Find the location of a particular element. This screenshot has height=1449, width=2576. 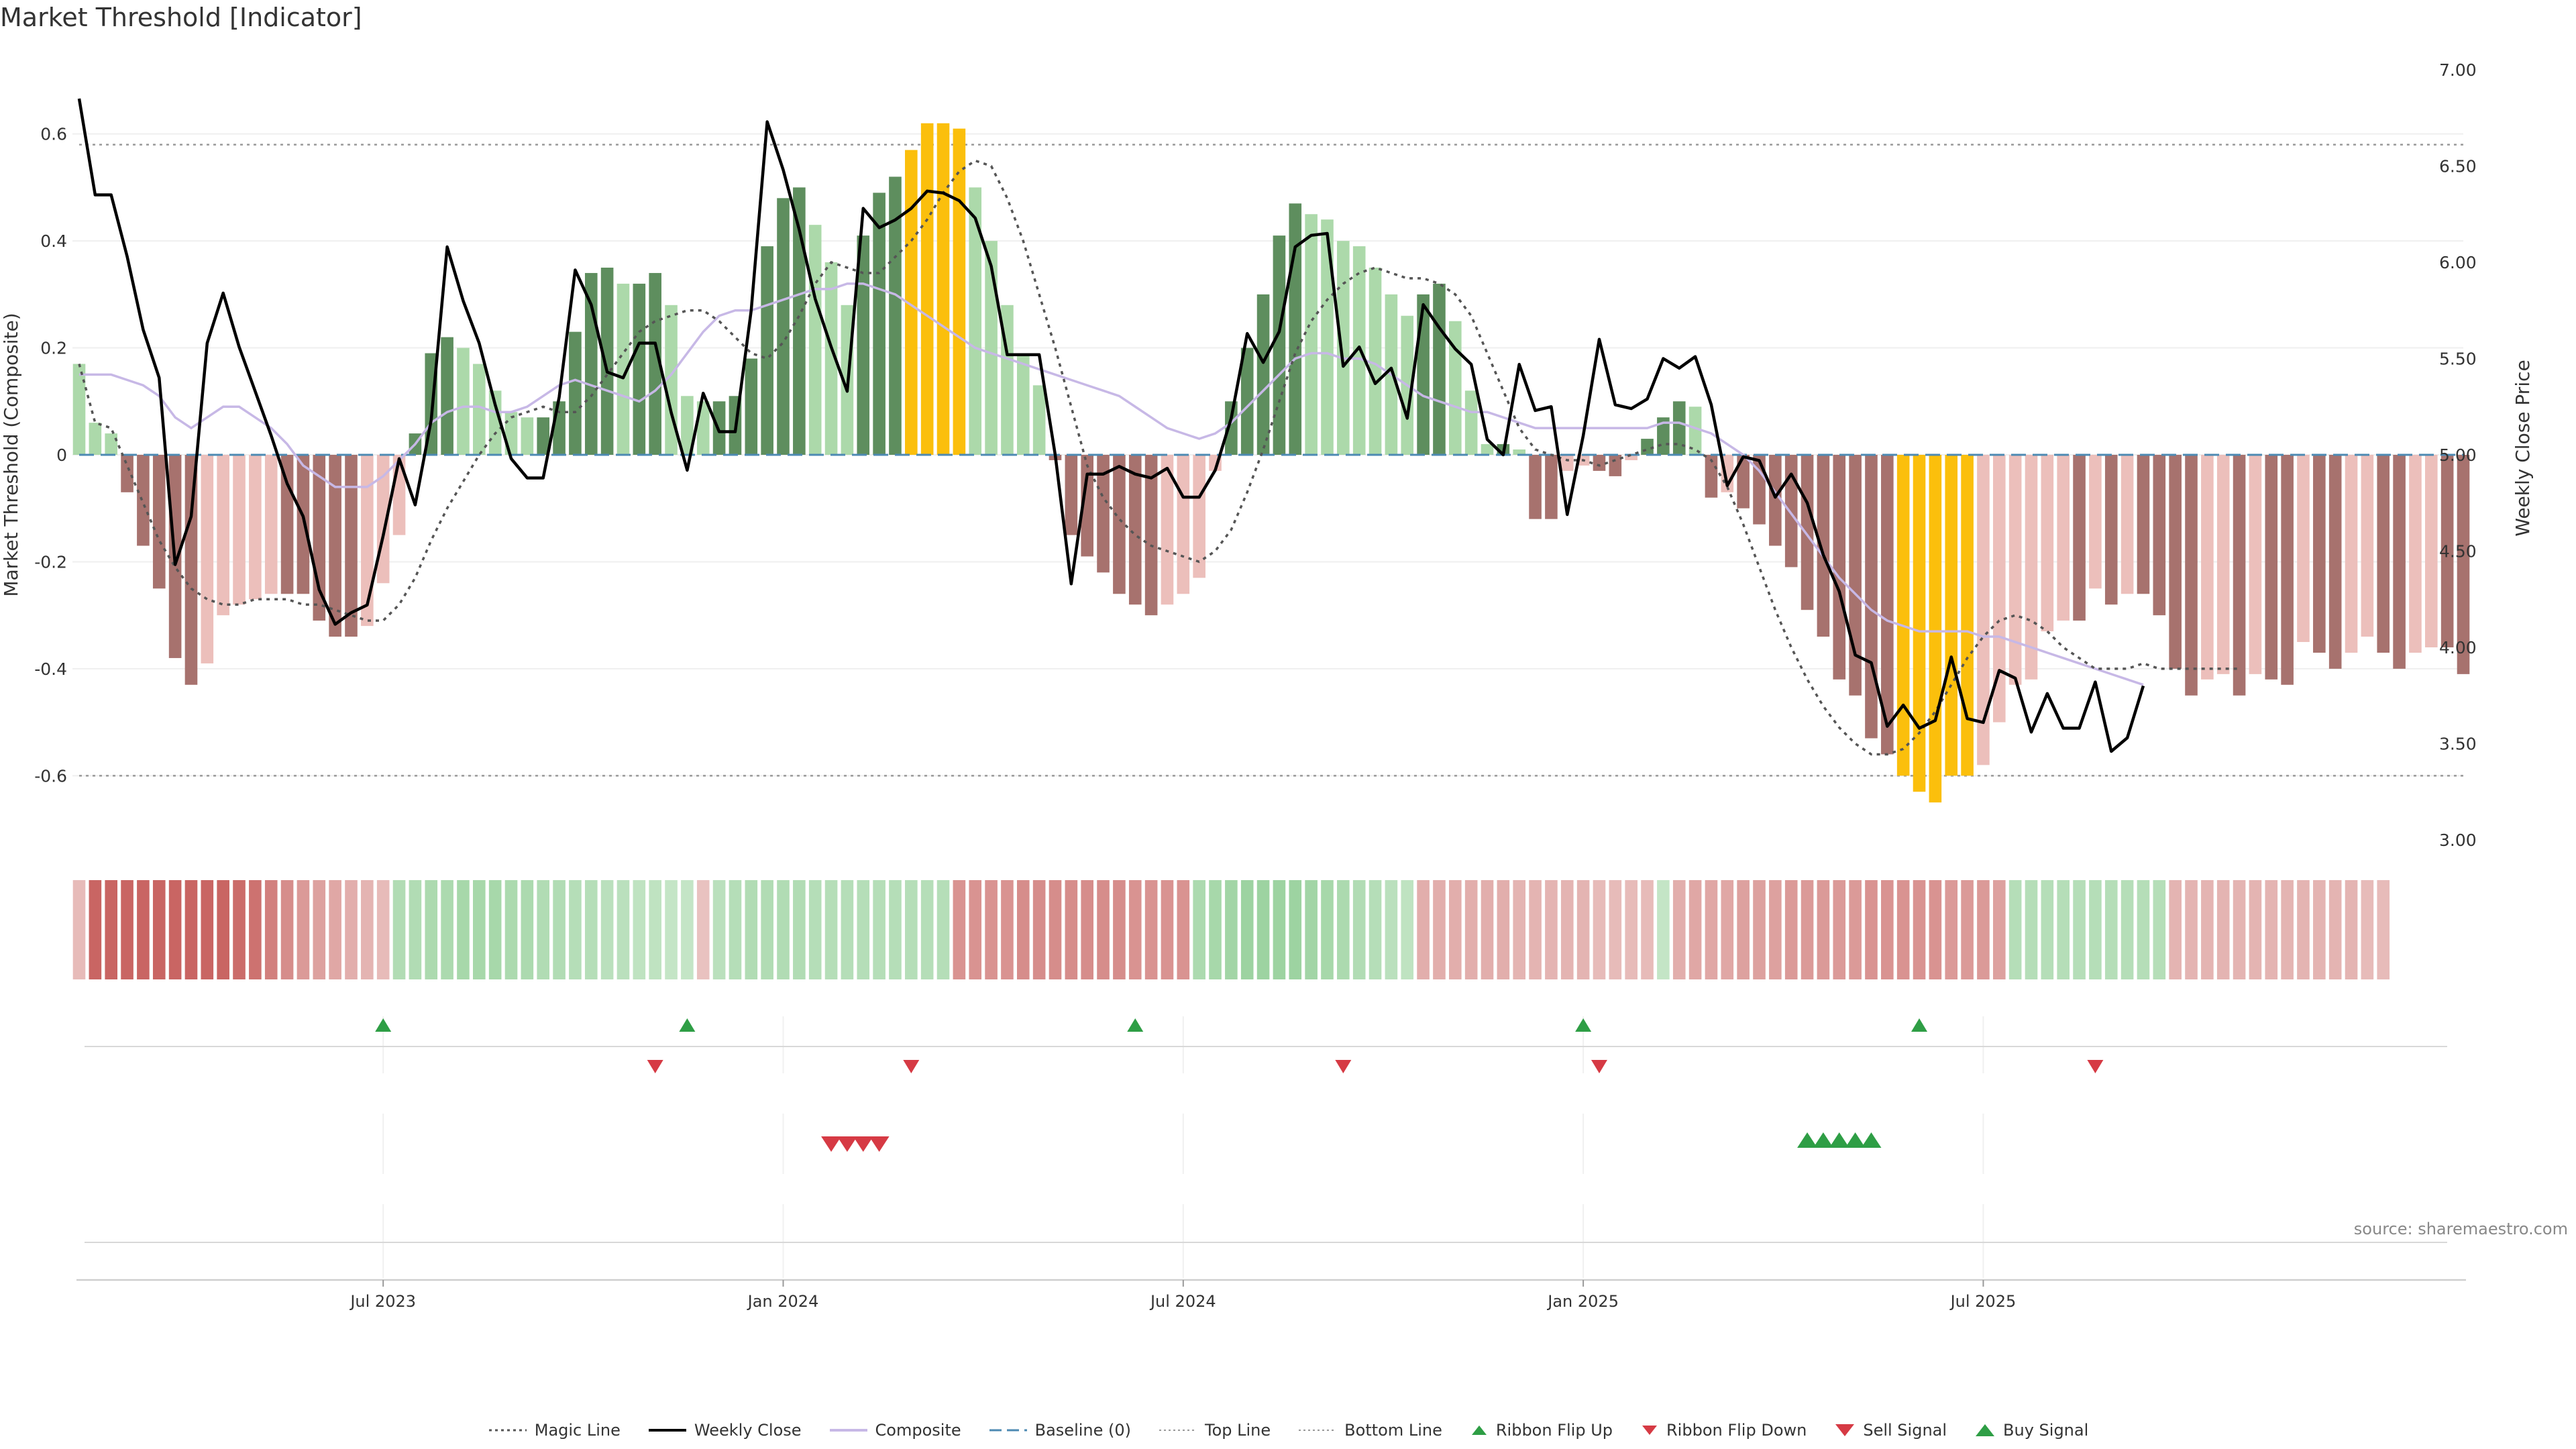

y-tick-label-left: -0.2 is located at coordinates (50, 562).